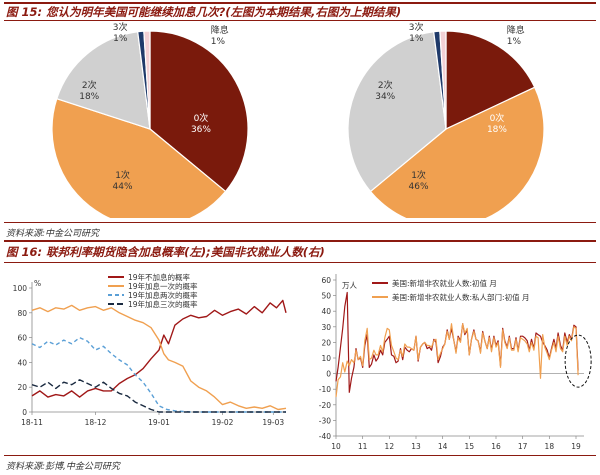 Image resolution: width=600 pixels, height=475 pixels. Describe the element at coordinates (516, 30) in the screenshot. I see `pie1-label-name-4: 降息` at that location.